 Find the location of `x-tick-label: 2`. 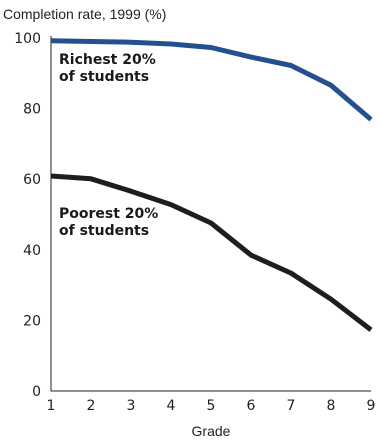

x-tick-label: 2 is located at coordinates (91, 406).